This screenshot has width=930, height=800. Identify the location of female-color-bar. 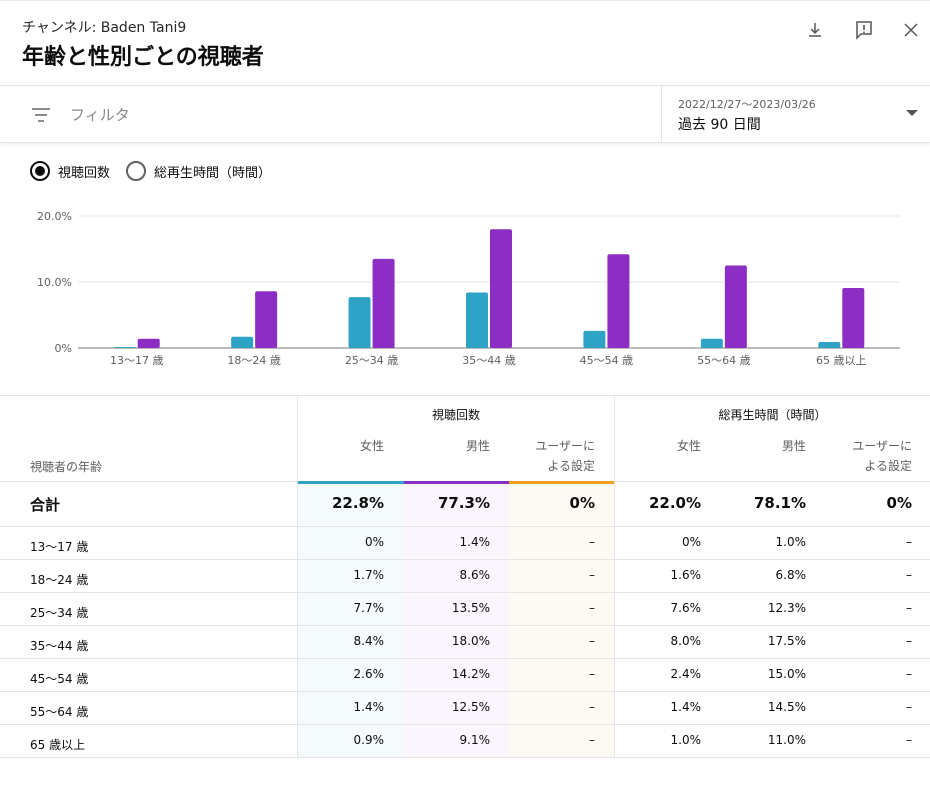
(351, 482).